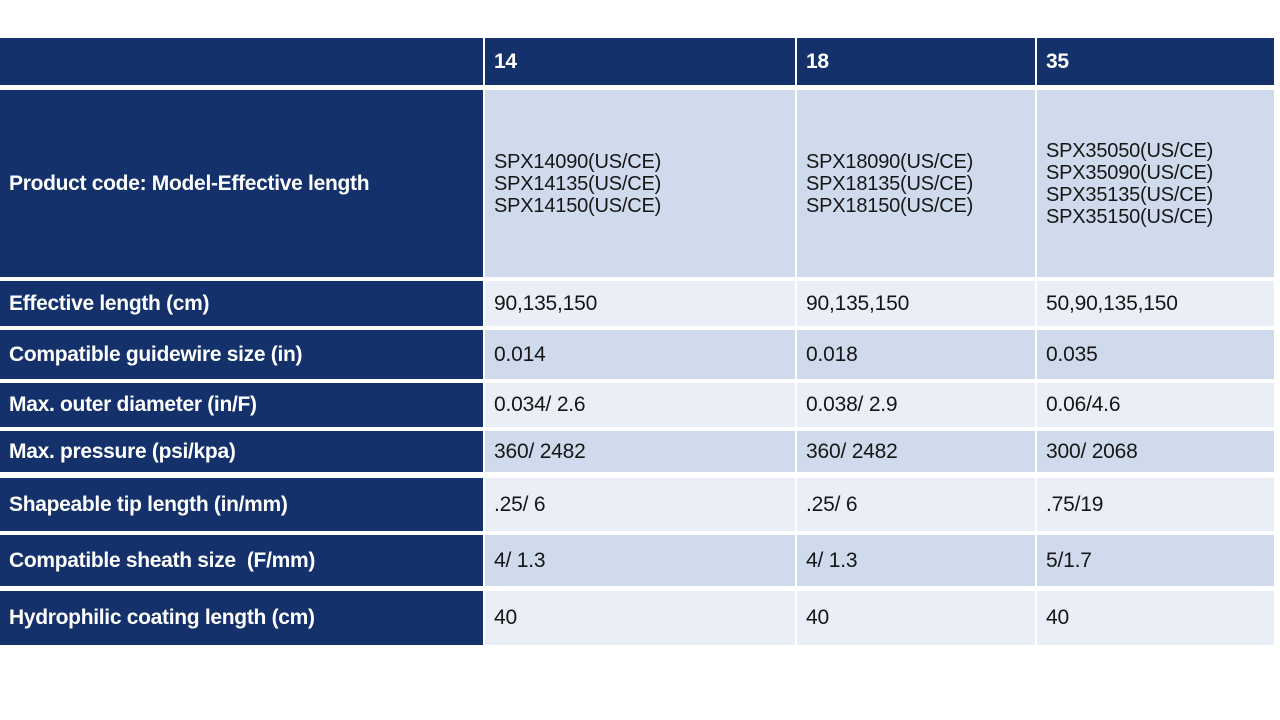 The width and height of the screenshot is (1280, 720). Describe the element at coordinates (1130, 150) in the screenshot. I see `product-code: SPX35050(US/CE)` at that location.